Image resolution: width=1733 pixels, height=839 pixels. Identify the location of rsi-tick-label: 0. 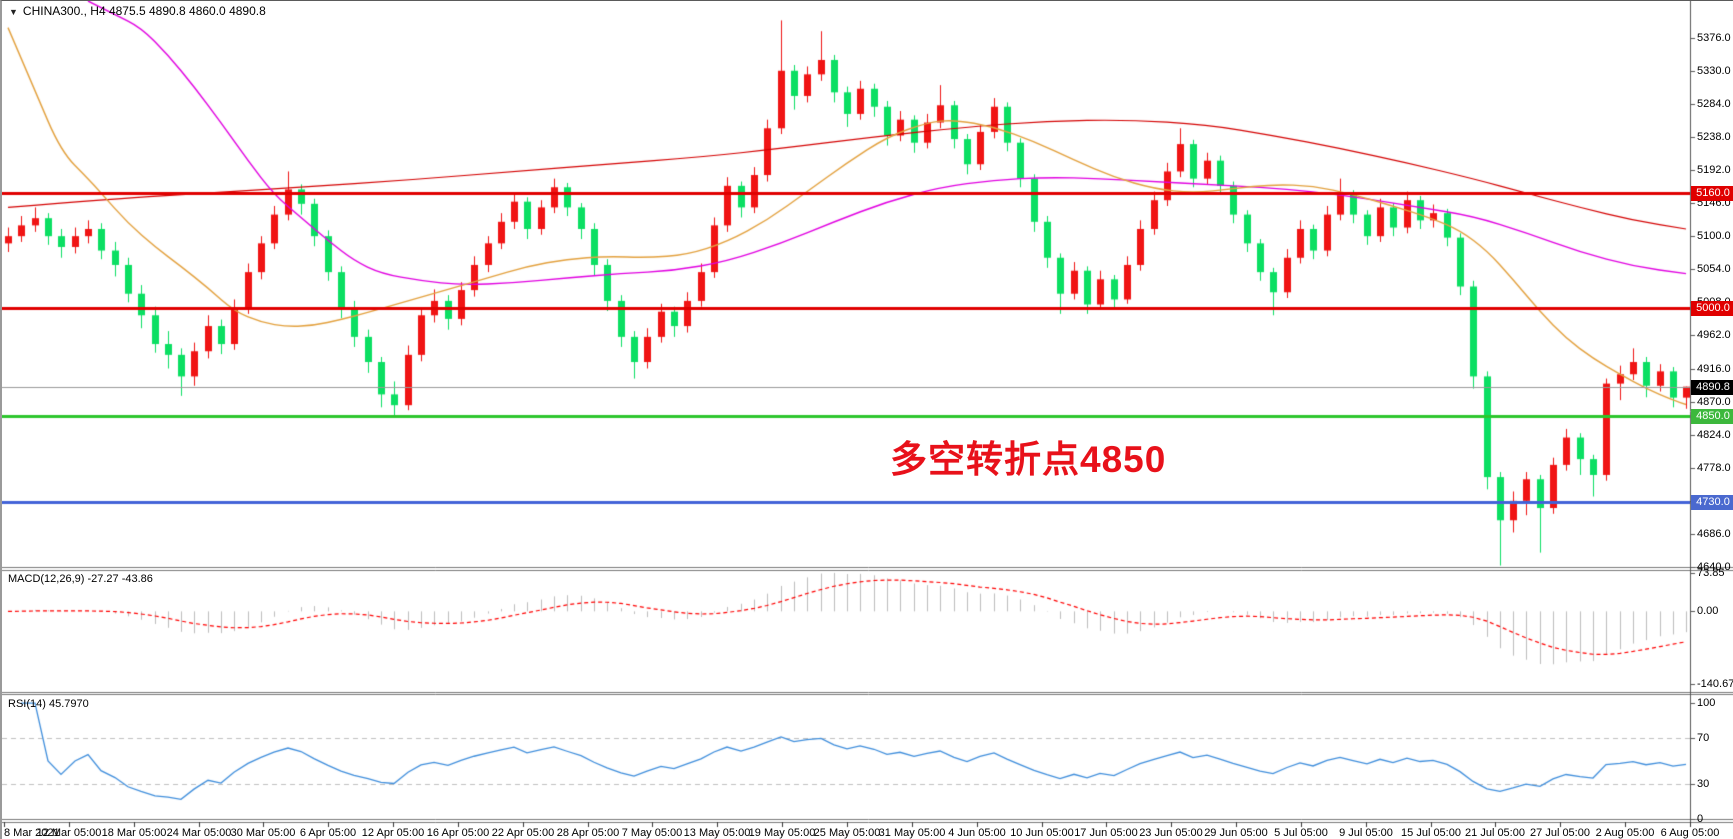
(1700, 819).